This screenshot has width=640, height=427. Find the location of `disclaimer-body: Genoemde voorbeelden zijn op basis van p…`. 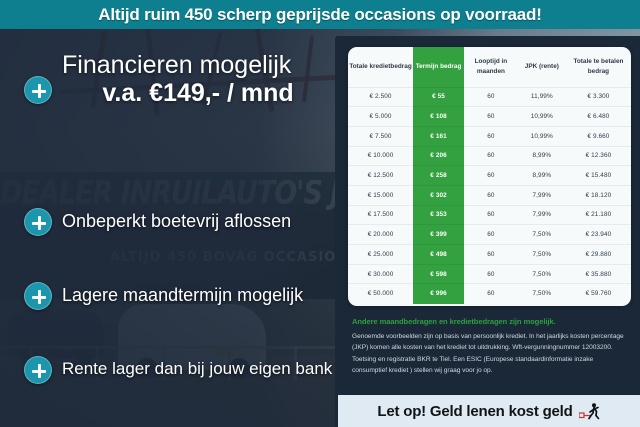

disclaimer-body: Genoemde voorbeelden zijn op basis van p… is located at coordinates (488, 353).